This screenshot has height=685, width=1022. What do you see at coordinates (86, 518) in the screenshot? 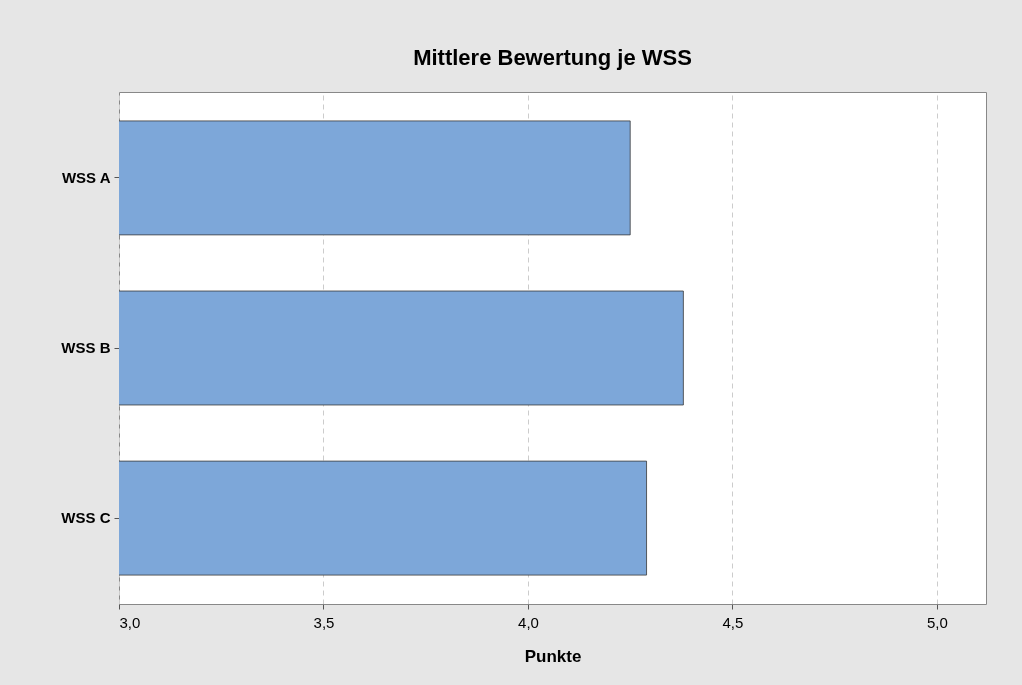
I see `y-tick-label: WSS C` at bounding box center [86, 518].